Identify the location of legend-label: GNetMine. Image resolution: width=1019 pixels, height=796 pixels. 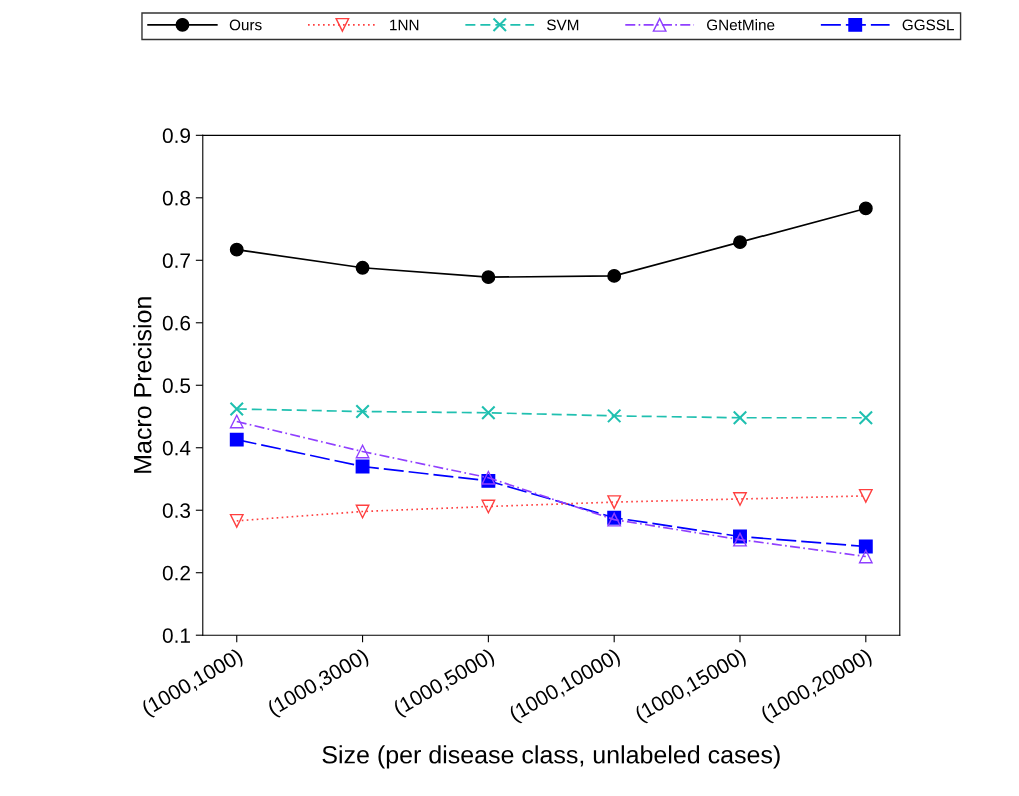
(741, 25).